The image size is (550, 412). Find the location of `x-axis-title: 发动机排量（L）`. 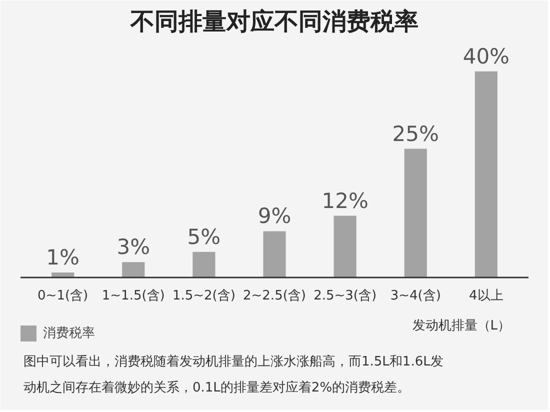

x-axis-title: 发动机排量（L） is located at coordinates (461, 326).